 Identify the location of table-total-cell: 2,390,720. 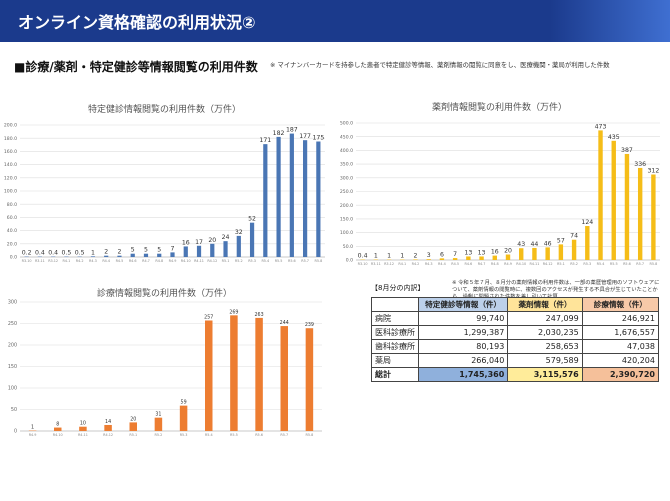
(620, 374).